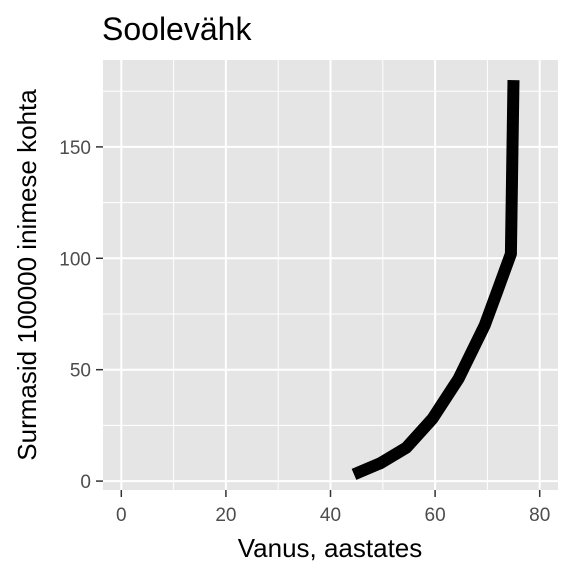  I want to click on y-axis-title: Surmasid 100000 inimese kohta, so click(27, 275).